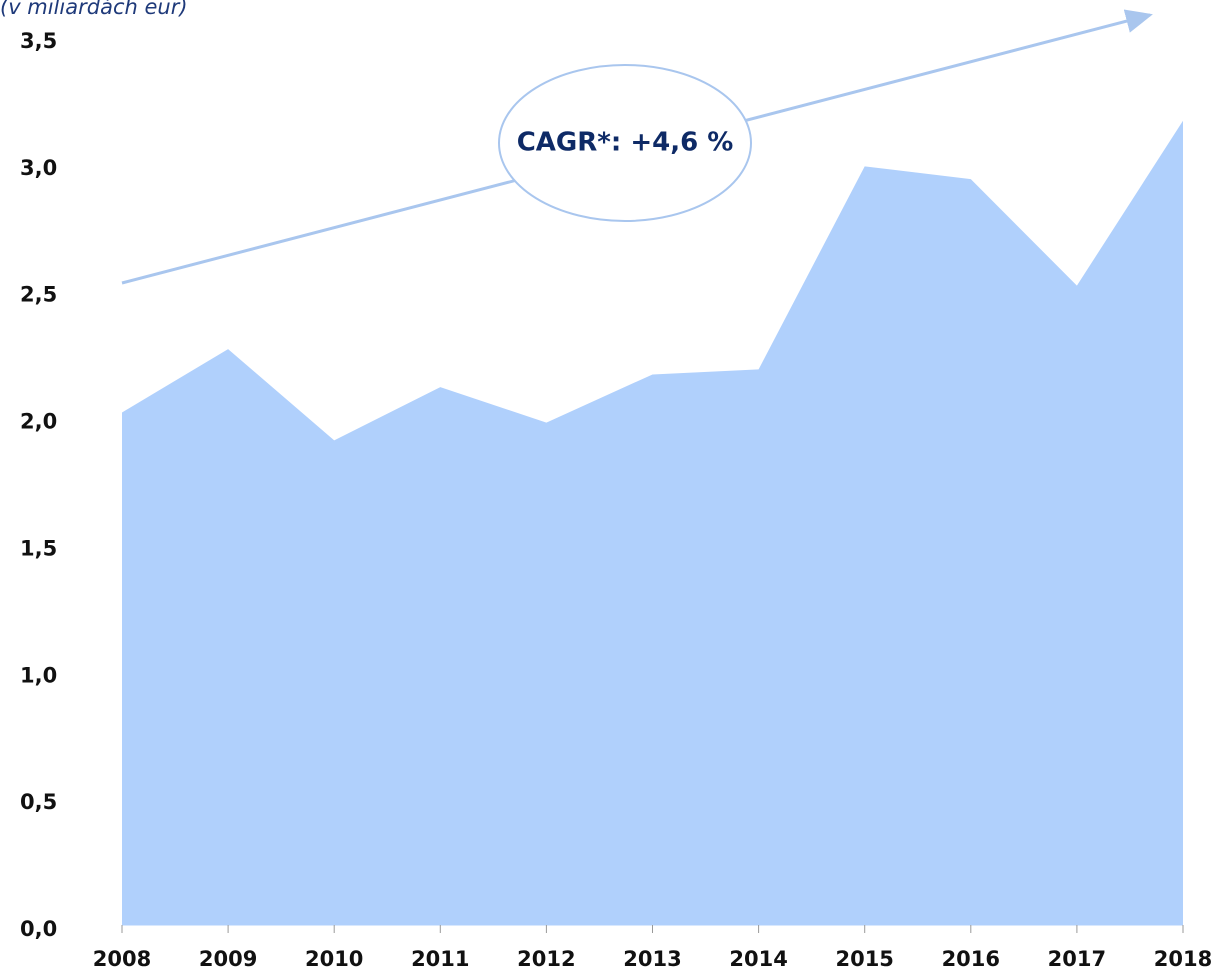 This screenshot has height=978, width=1219. What do you see at coordinates (38, 168) in the screenshot?
I see `y-tick-label: 3,0` at bounding box center [38, 168].